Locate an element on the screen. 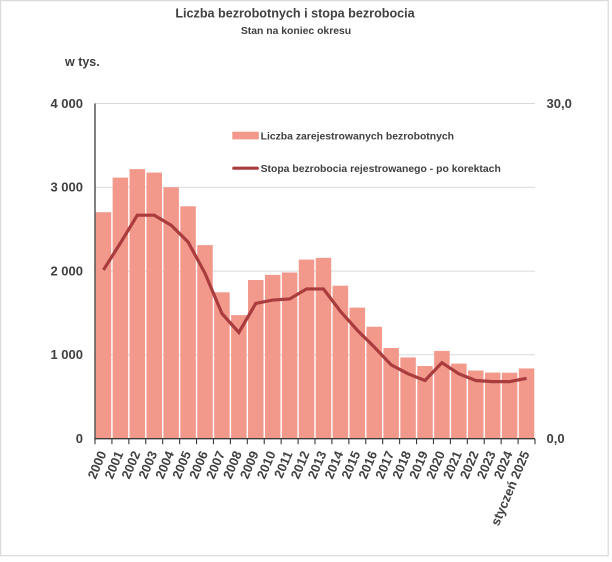 The width and height of the screenshot is (612, 562). svg-text: 3 000 is located at coordinates (66, 187).